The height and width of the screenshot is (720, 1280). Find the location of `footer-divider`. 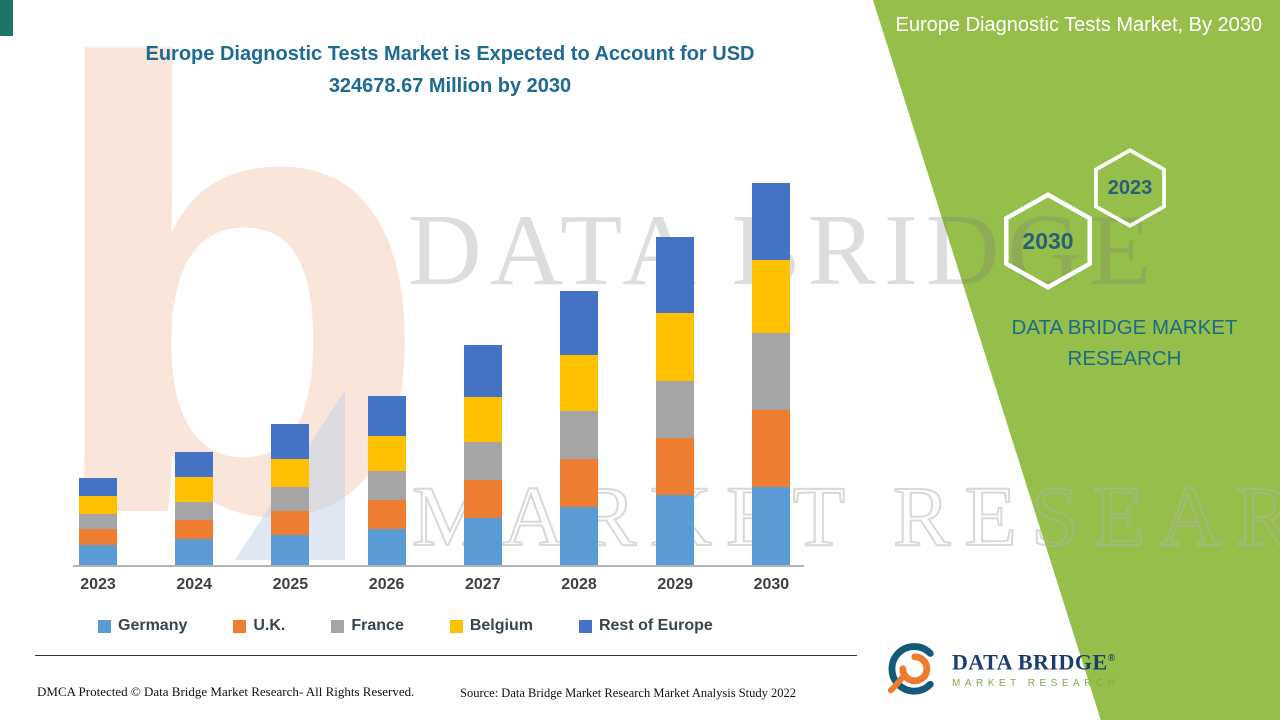

footer-divider is located at coordinates (446, 655).